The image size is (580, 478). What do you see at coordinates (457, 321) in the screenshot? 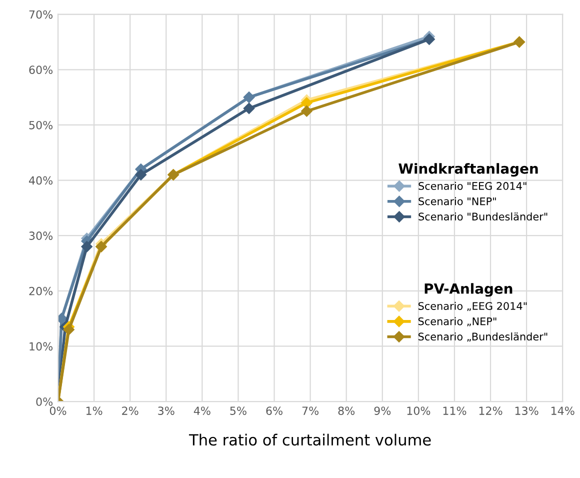
I see `legend-label: Scenario „NEP"` at bounding box center [457, 321].